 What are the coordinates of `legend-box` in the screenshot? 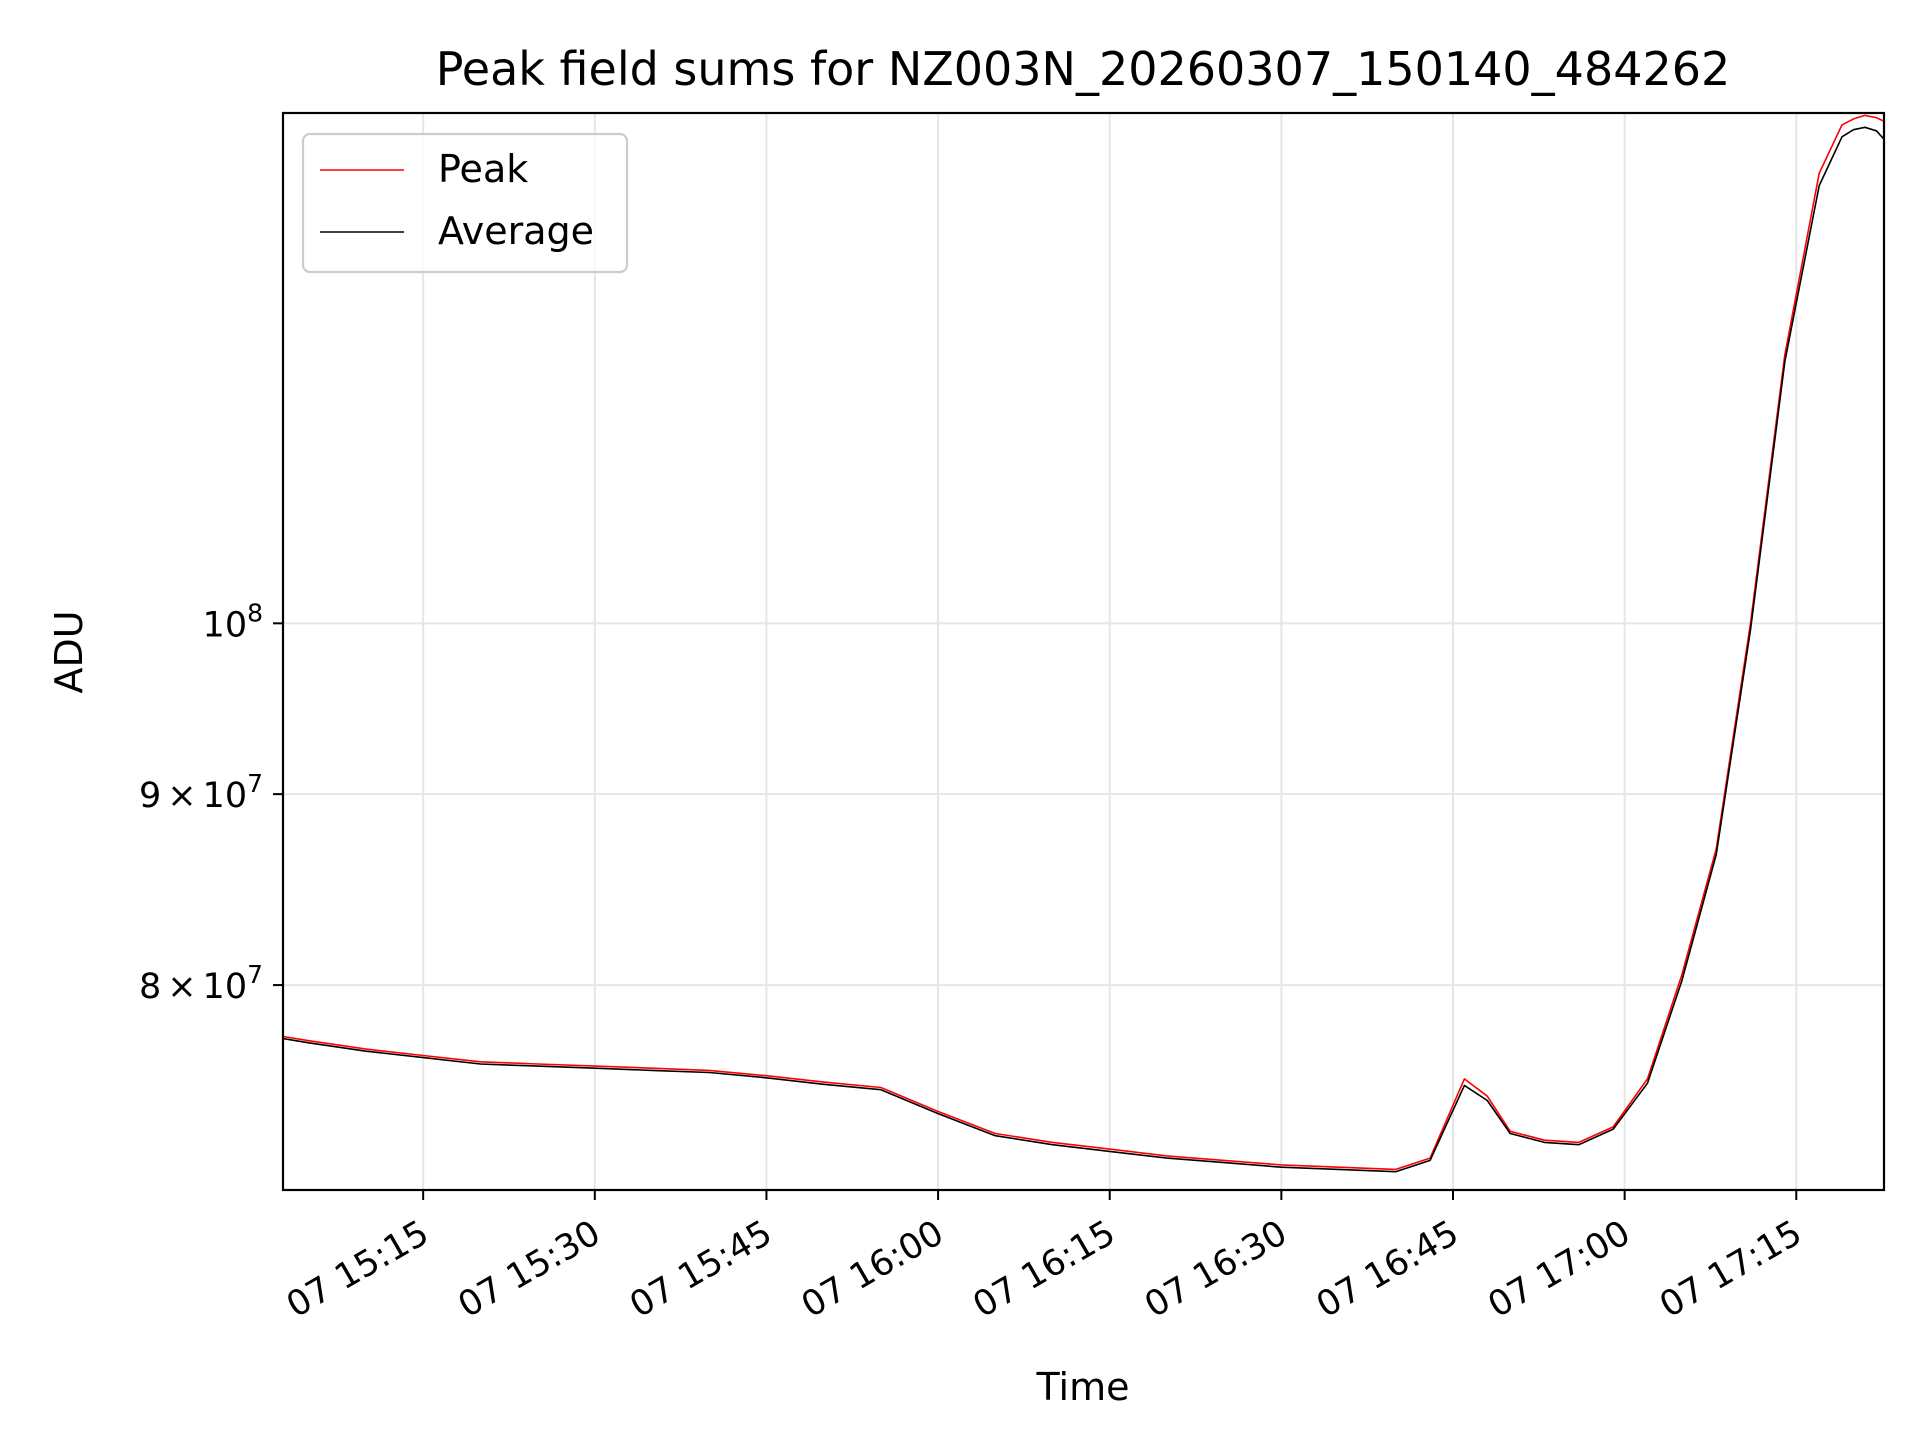 It's located at (465, 203).